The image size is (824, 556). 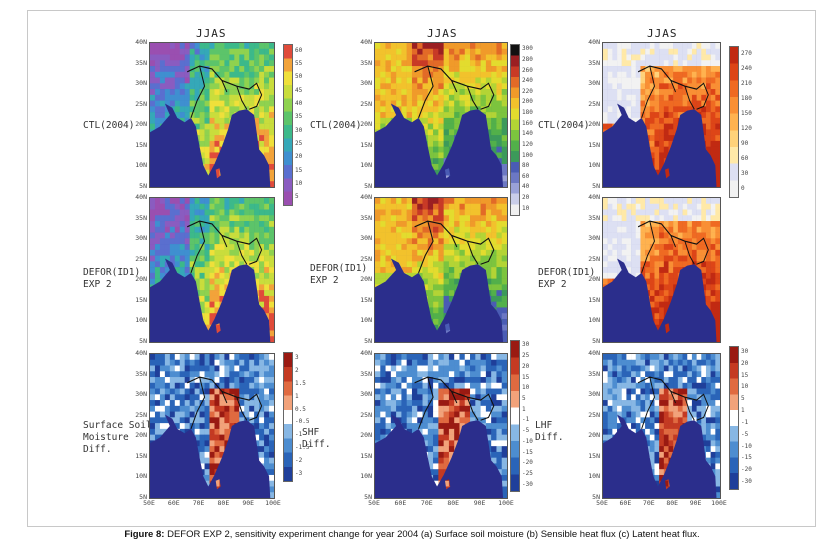 What do you see at coordinates (526, 345) in the screenshot?
I see `colorbar-diff-sensible-heat-tick-label: 30` at bounding box center [526, 345].